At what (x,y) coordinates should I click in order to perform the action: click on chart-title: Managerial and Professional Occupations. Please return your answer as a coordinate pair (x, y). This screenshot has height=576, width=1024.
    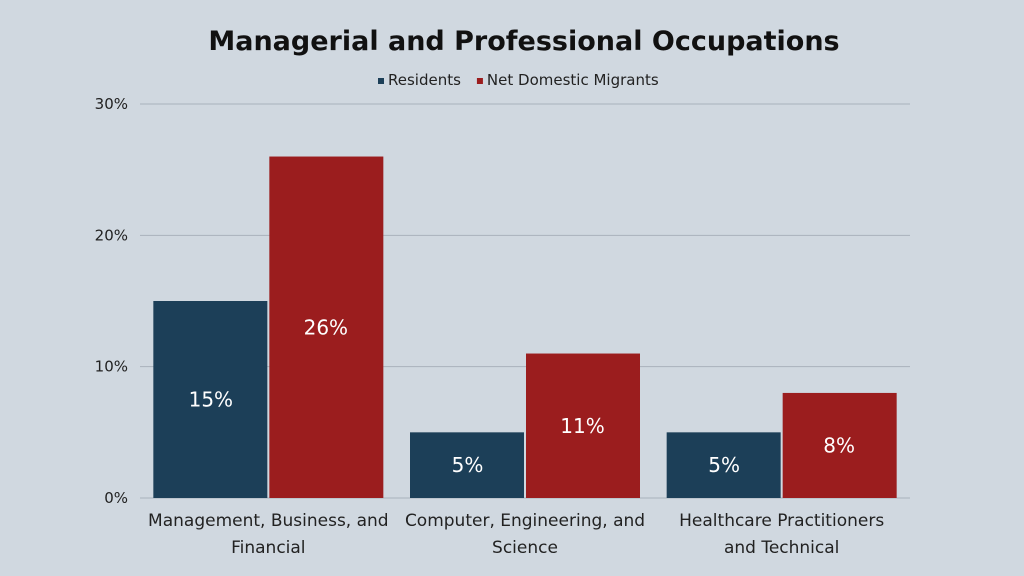
    Looking at the image, I should click on (523, 41).